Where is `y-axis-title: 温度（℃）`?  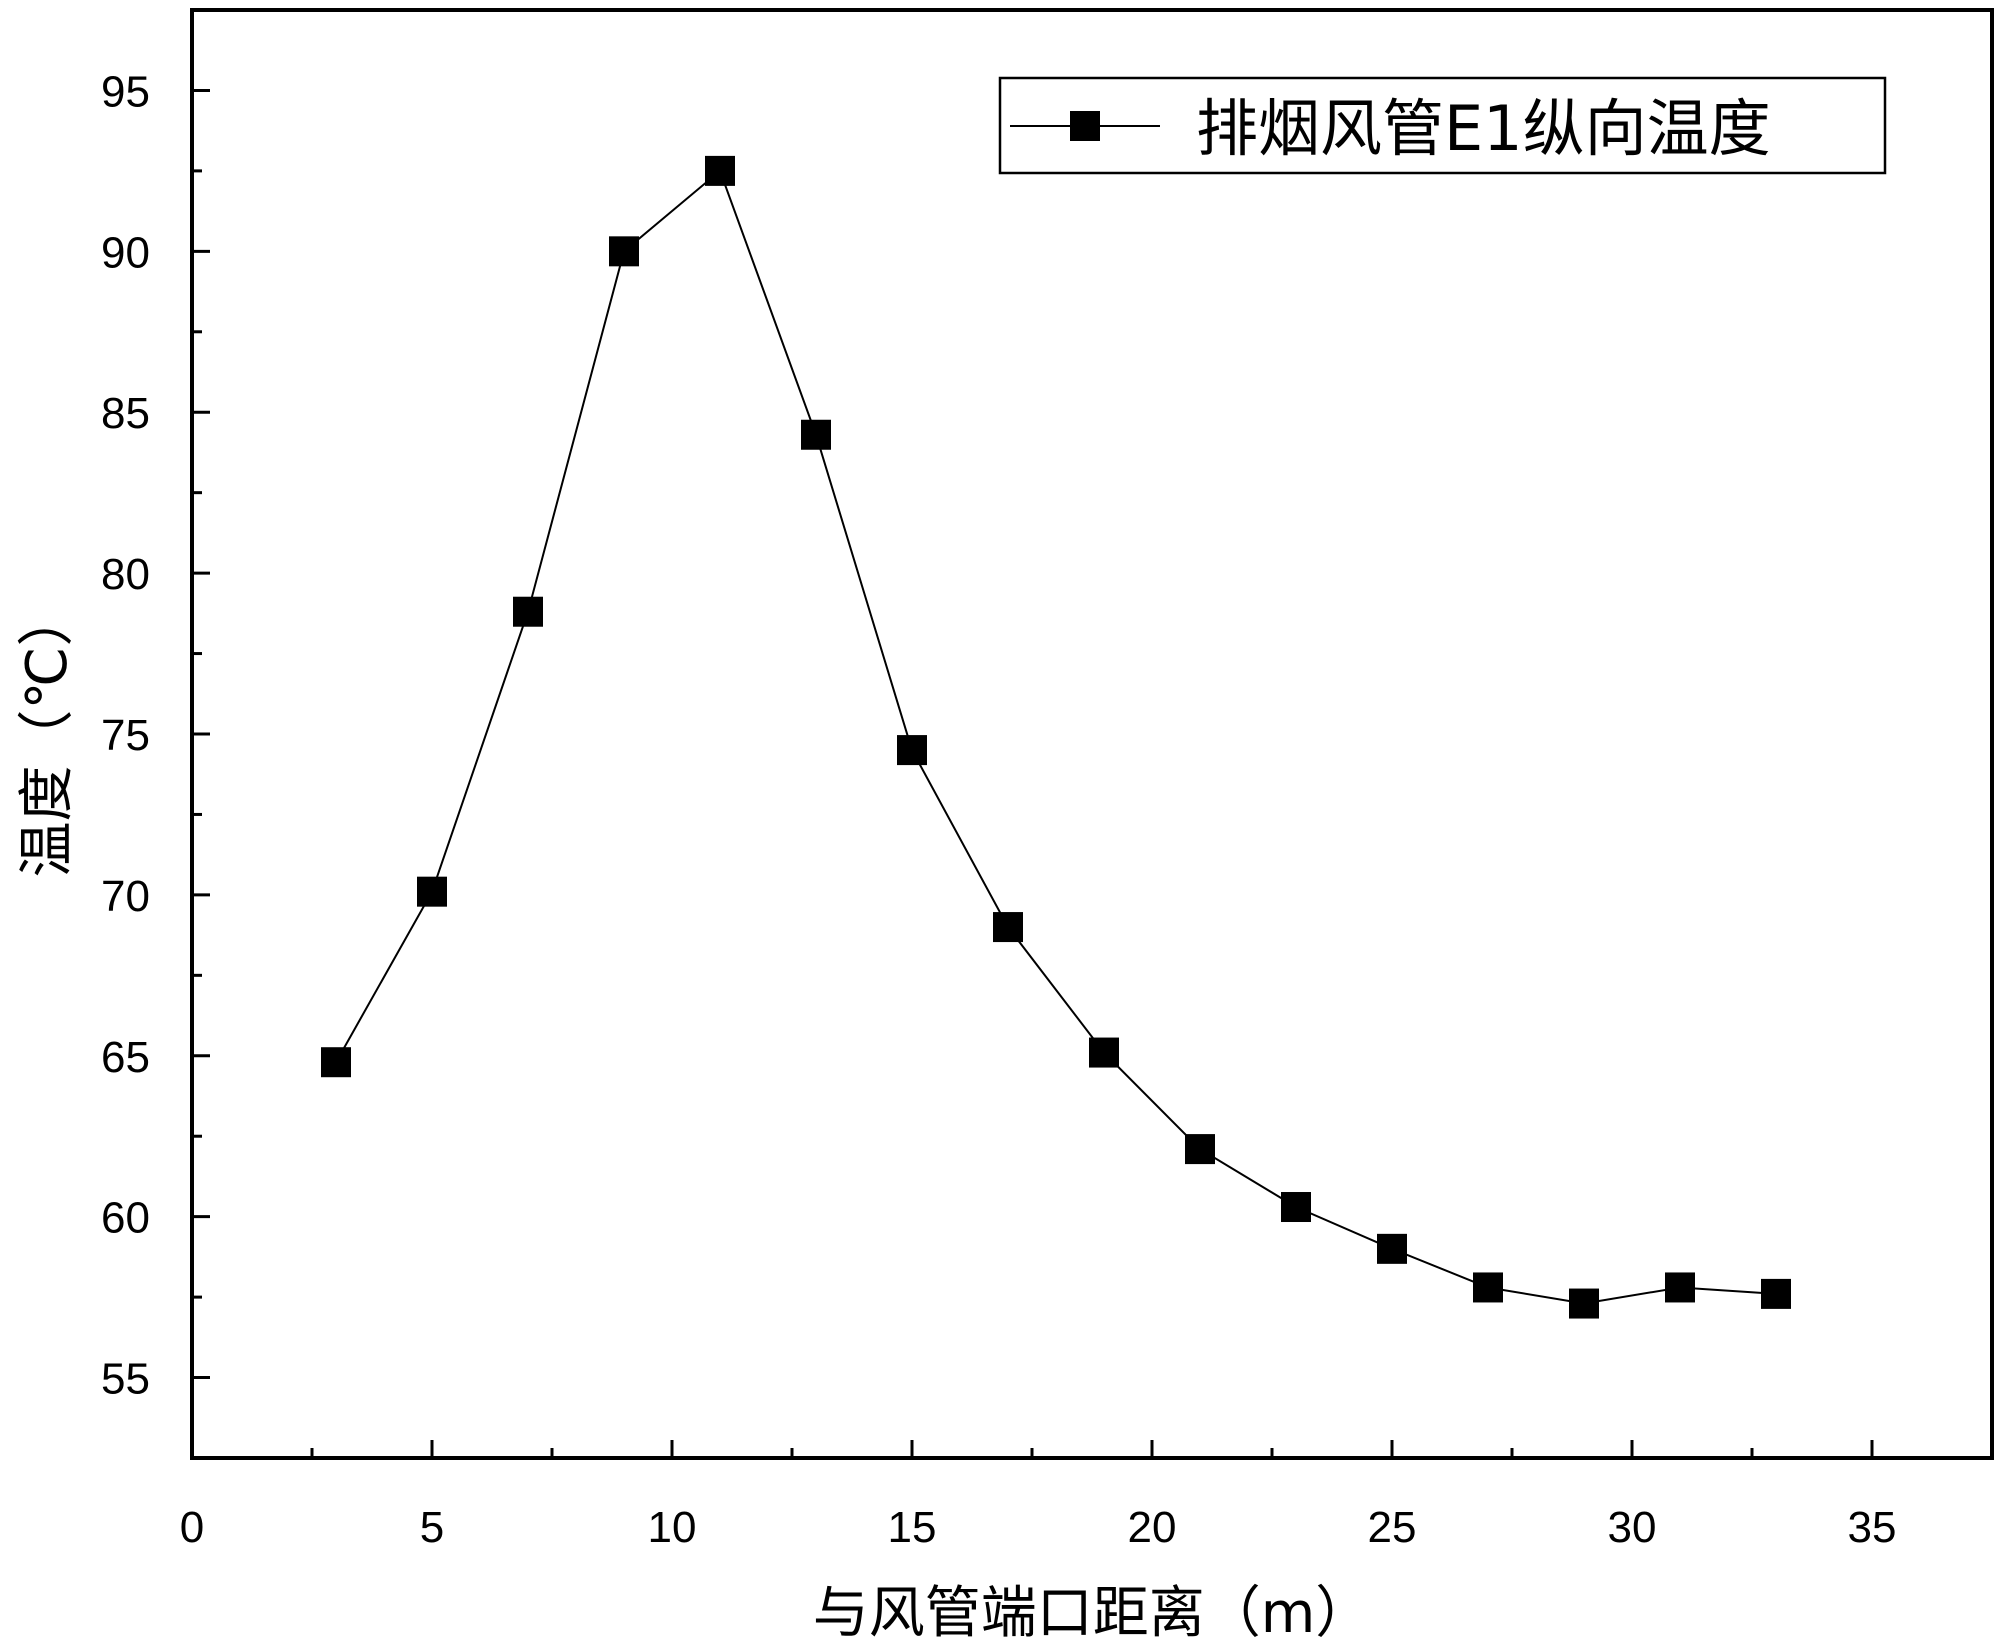 y-axis-title: 温度（℃） is located at coordinates (47, 734).